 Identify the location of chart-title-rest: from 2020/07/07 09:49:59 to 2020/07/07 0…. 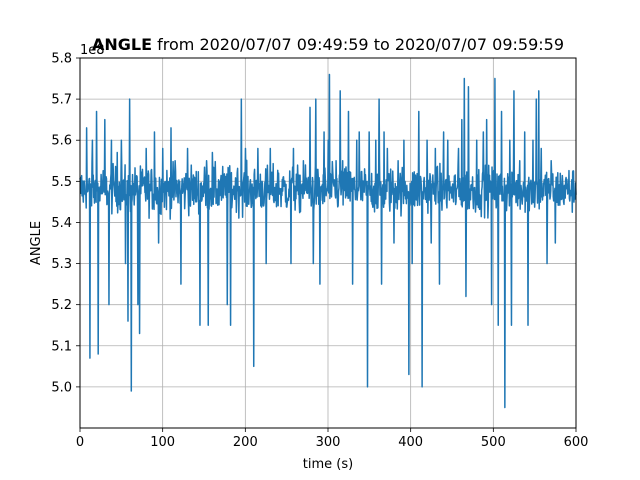
(358, 44).